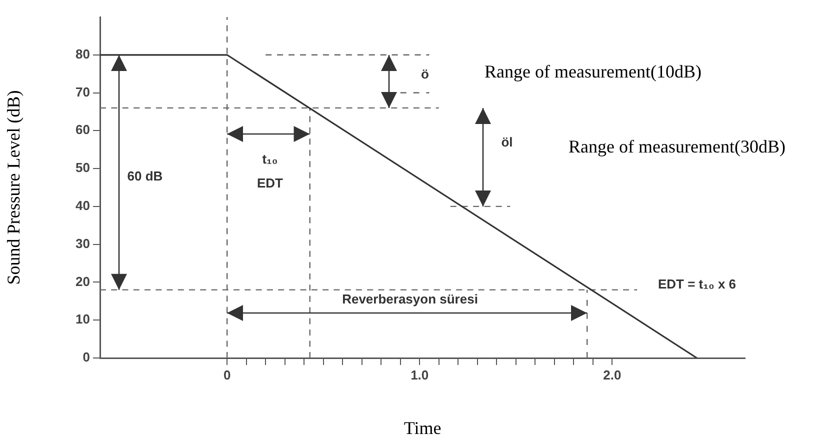 The width and height of the screenshot is (827, 444). I want to click on y-axis-title: Sound Pressure Level (dB), so click(14, 187).